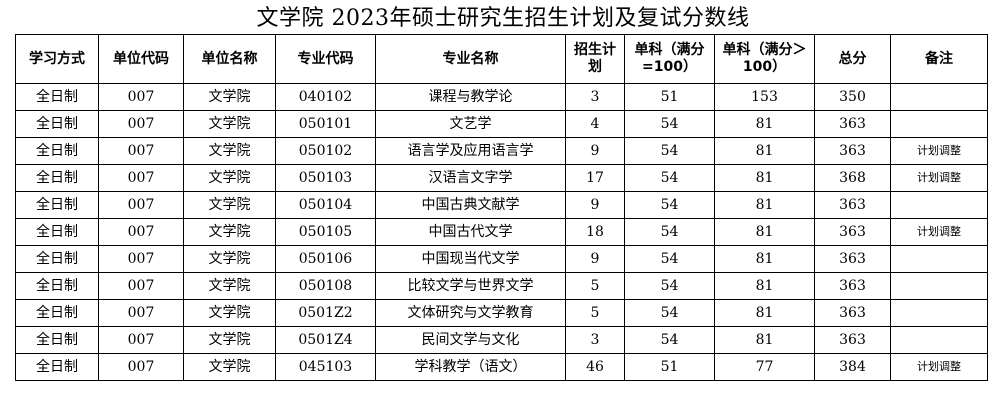  Describe the element at coordinates (325, 178) in the screenshot. I see `cell-major-code: 050103` at that location.